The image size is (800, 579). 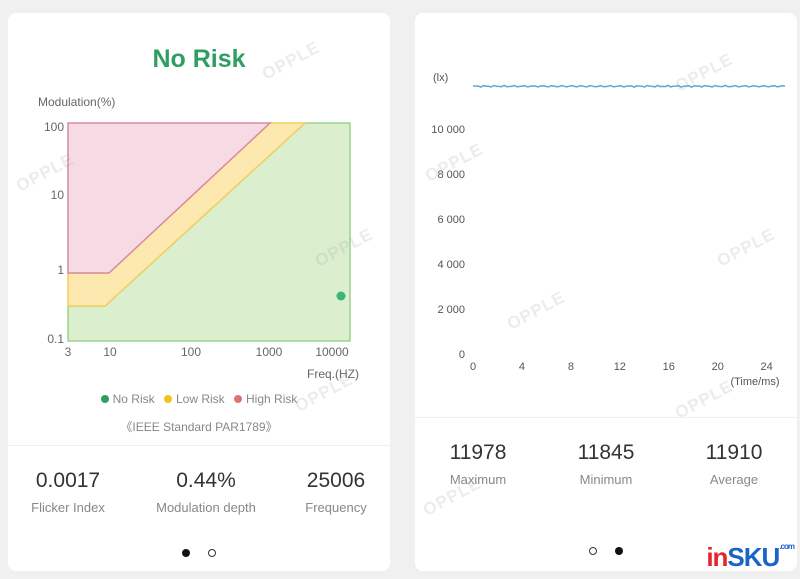 What do you see at coordinates (451, 310) in the screenshot?
I see `y-tick-label: 2 000` at bounding box center [451, 310].